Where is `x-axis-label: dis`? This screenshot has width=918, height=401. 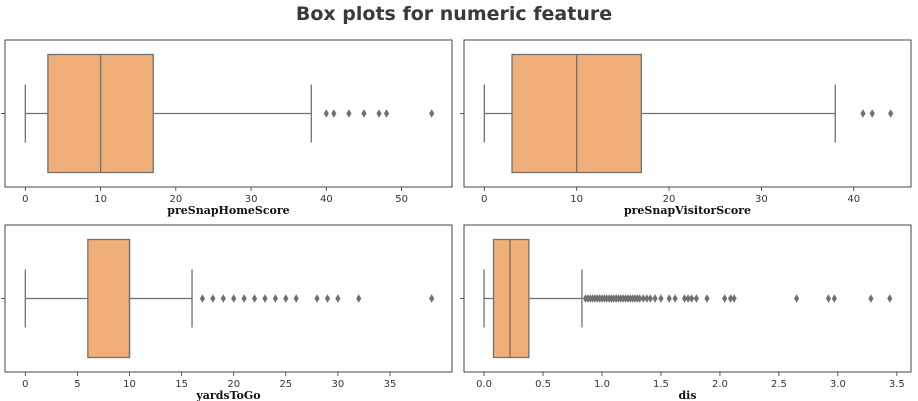
x-axis-label: dis is located at coordinates (687, 395).